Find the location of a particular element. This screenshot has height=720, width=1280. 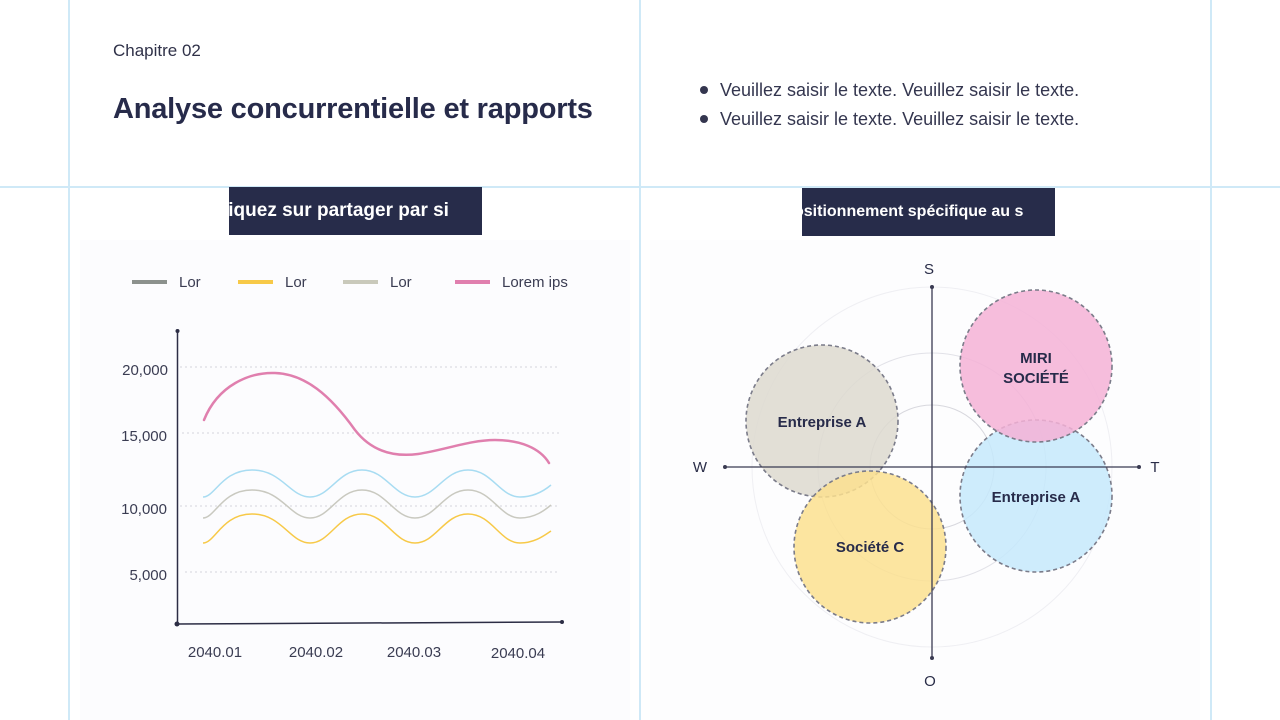

x-axis is located at coordinates (369, 623).